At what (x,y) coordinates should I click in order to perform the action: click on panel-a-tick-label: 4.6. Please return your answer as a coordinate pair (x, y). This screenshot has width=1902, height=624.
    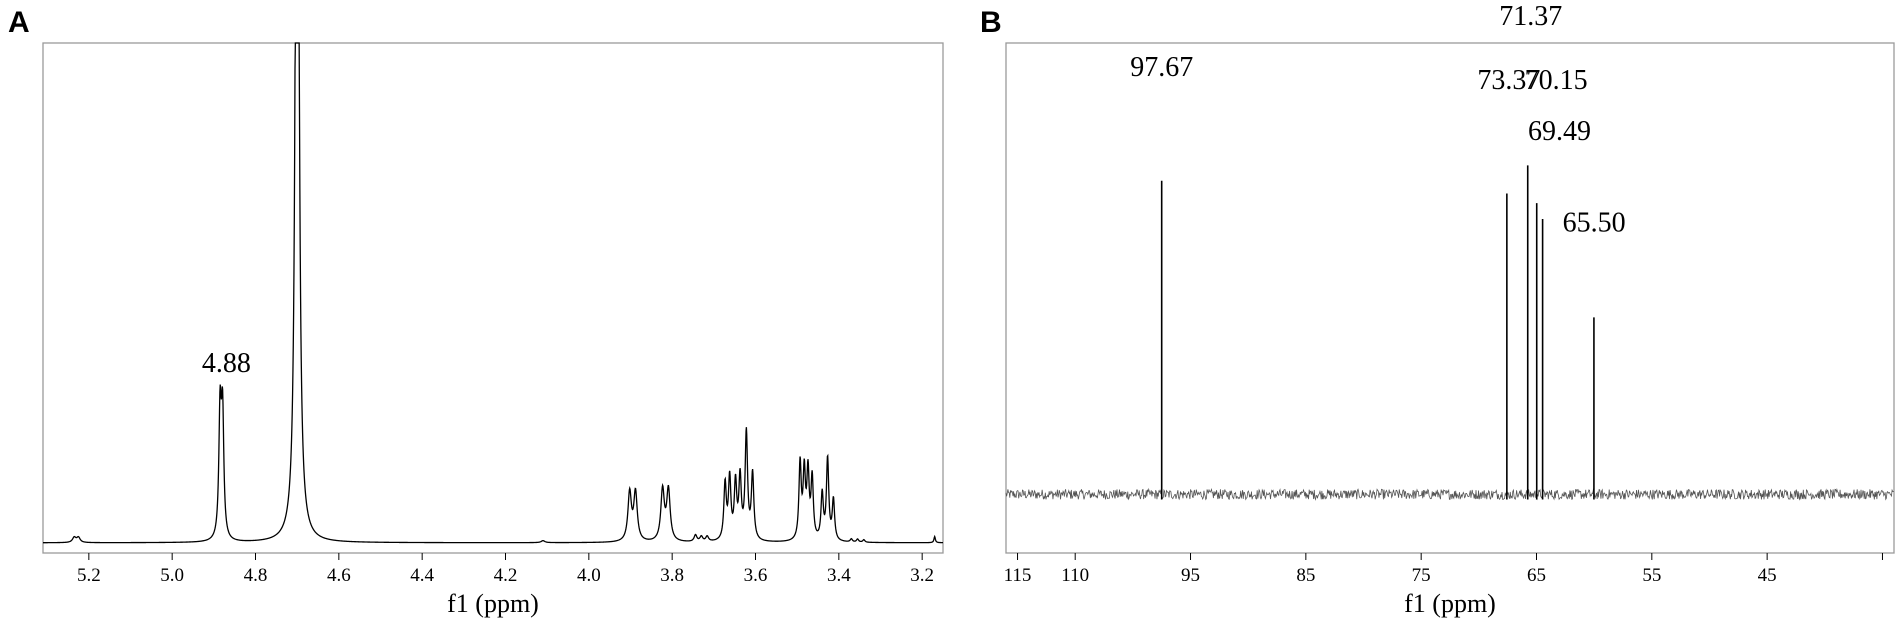
    Looking at the image, I should click on (339, 575).